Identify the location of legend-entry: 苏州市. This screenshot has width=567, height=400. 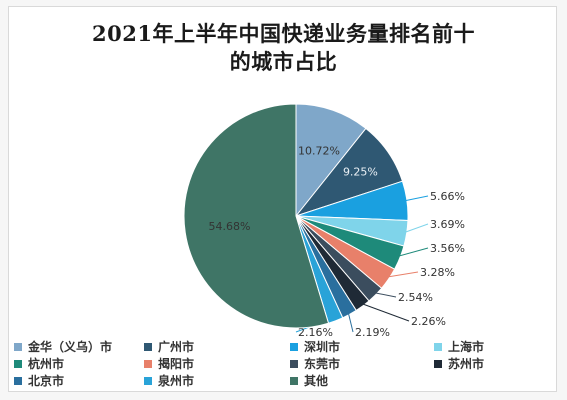
(459, 363).